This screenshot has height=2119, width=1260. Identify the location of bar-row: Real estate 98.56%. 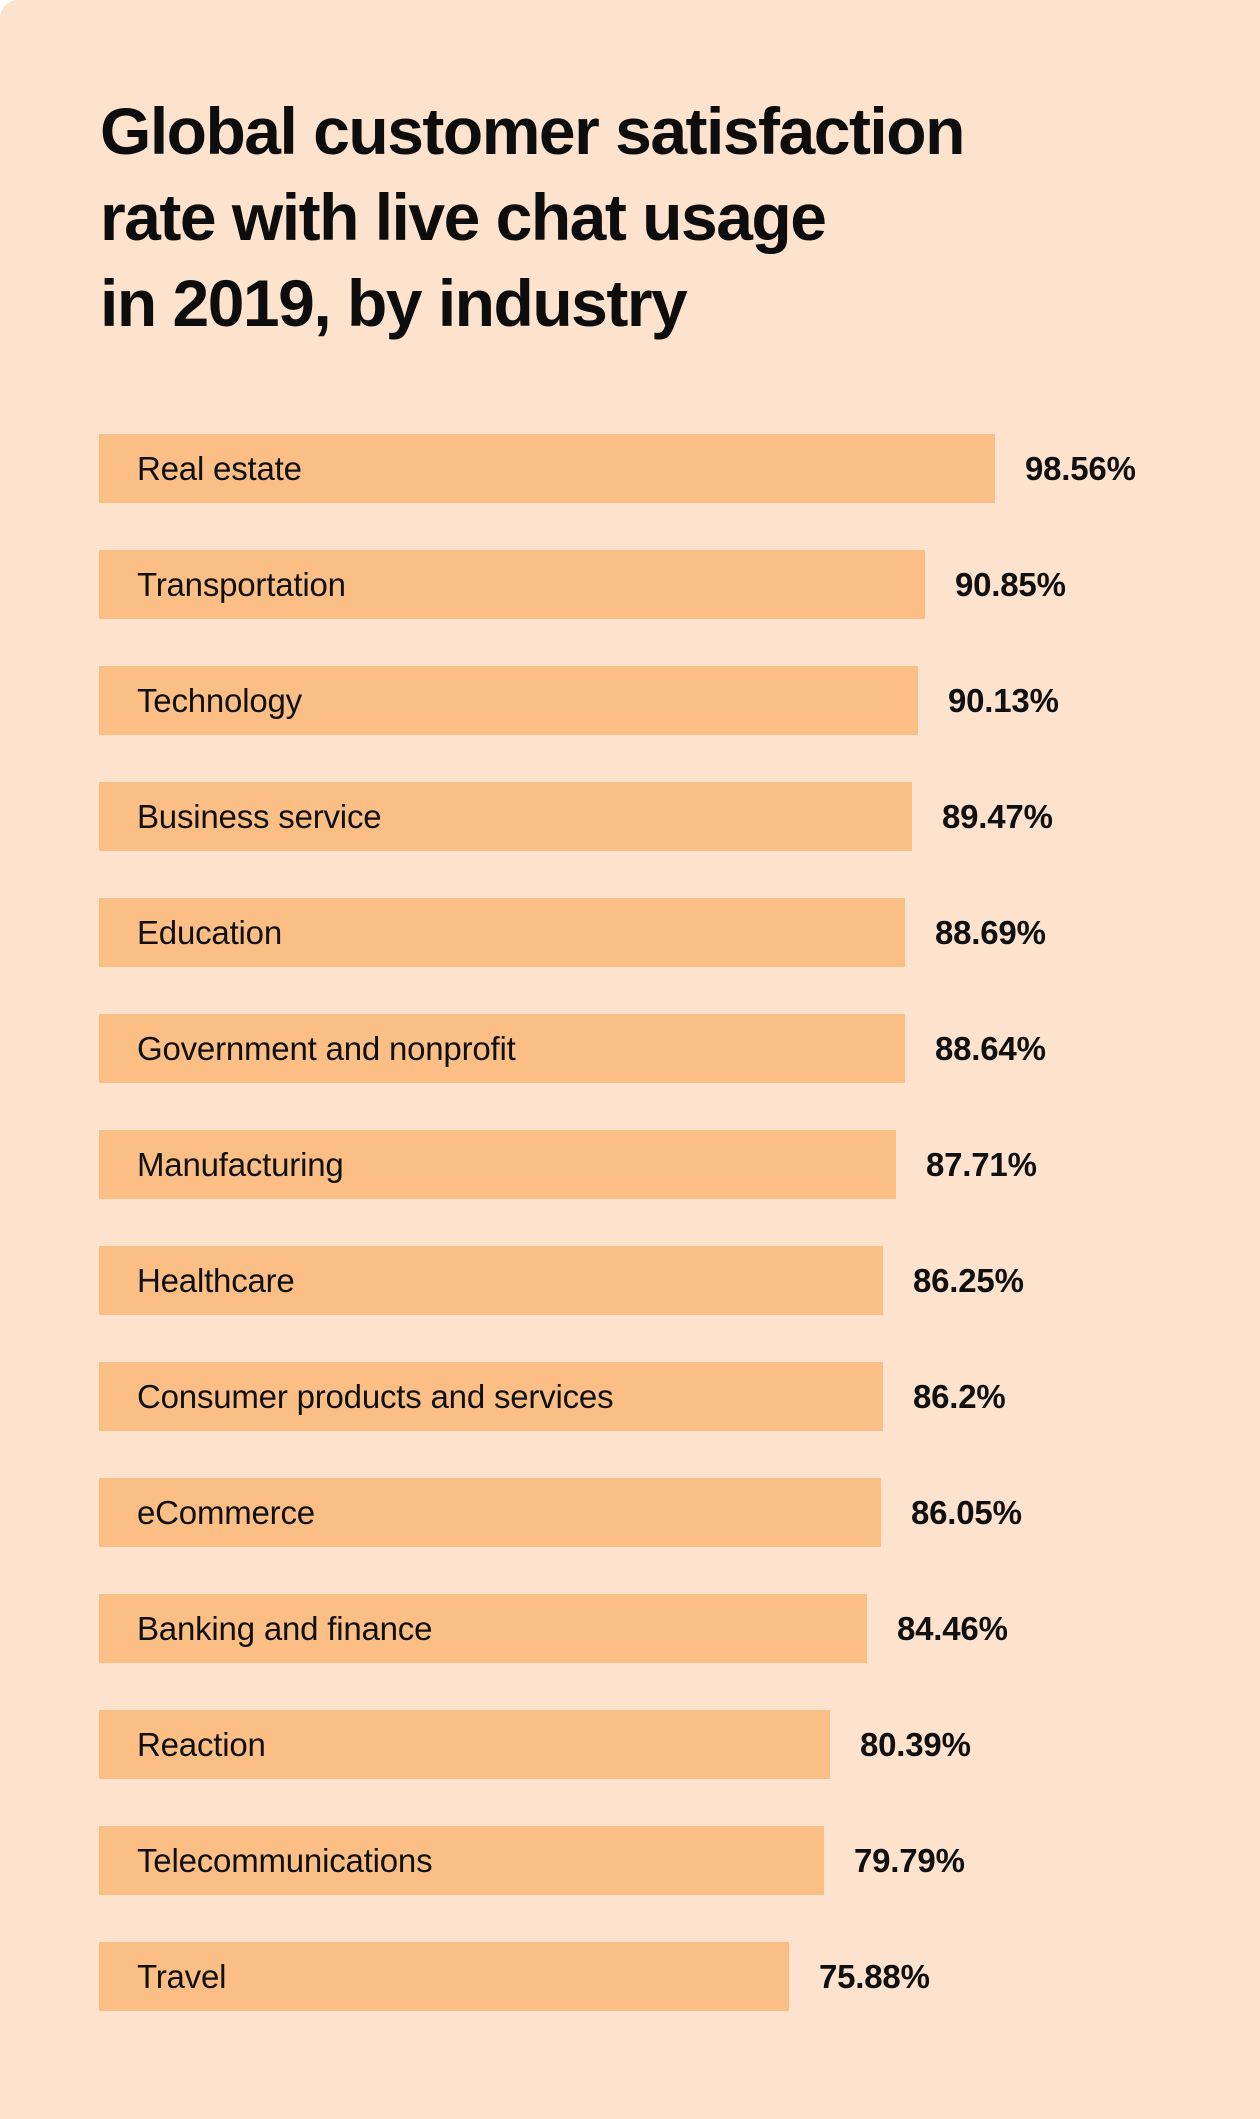
(679, 468).